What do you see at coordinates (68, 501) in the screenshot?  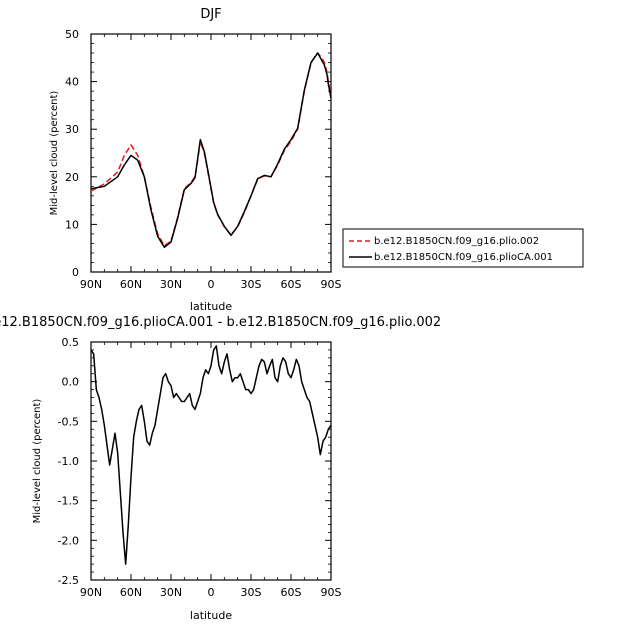 I see `bottom-y-tick-label: -1.5` at bounding box center [68, 501].